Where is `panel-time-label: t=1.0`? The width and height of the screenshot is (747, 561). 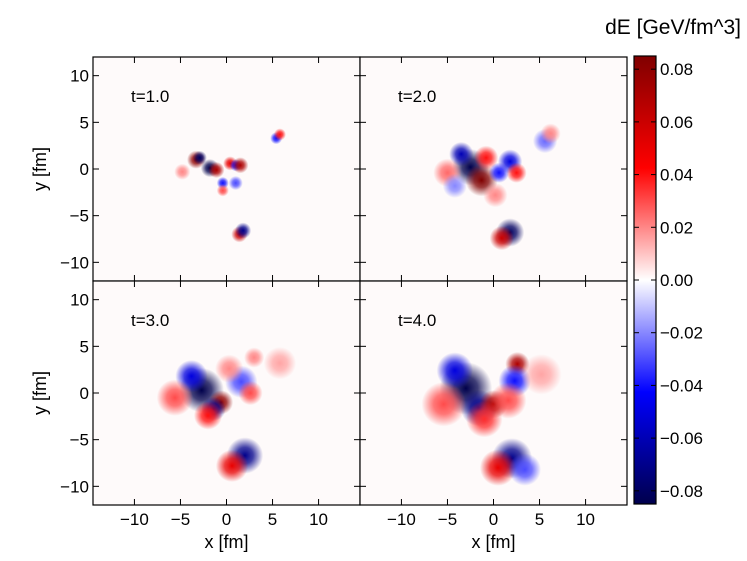 panel-time-label: t=1.0 is located at coordinates (150, 96).